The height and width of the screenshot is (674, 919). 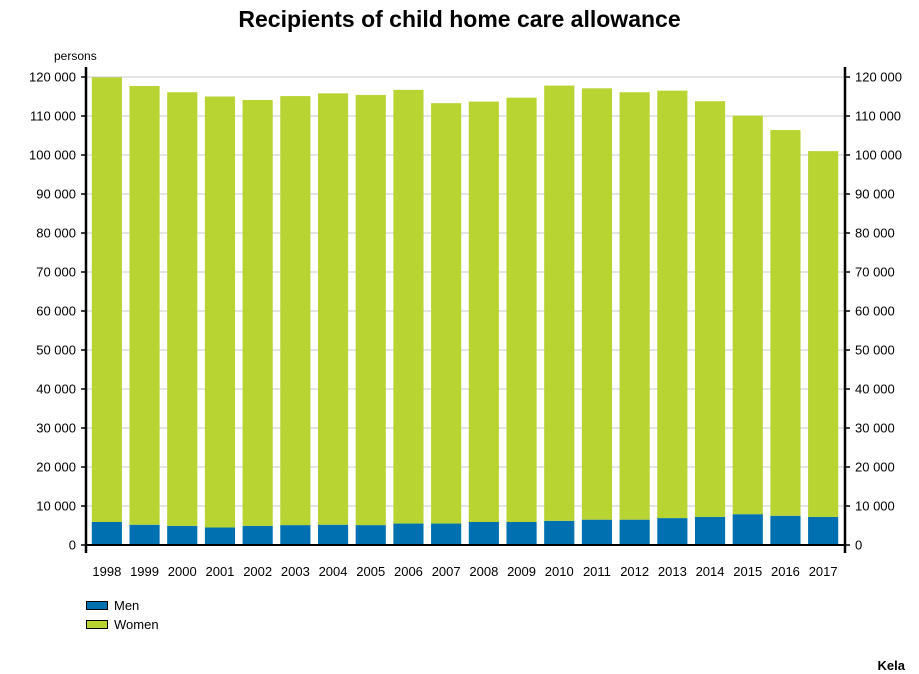 I want to click on bar-women-2008, so click(x=483, y=311).